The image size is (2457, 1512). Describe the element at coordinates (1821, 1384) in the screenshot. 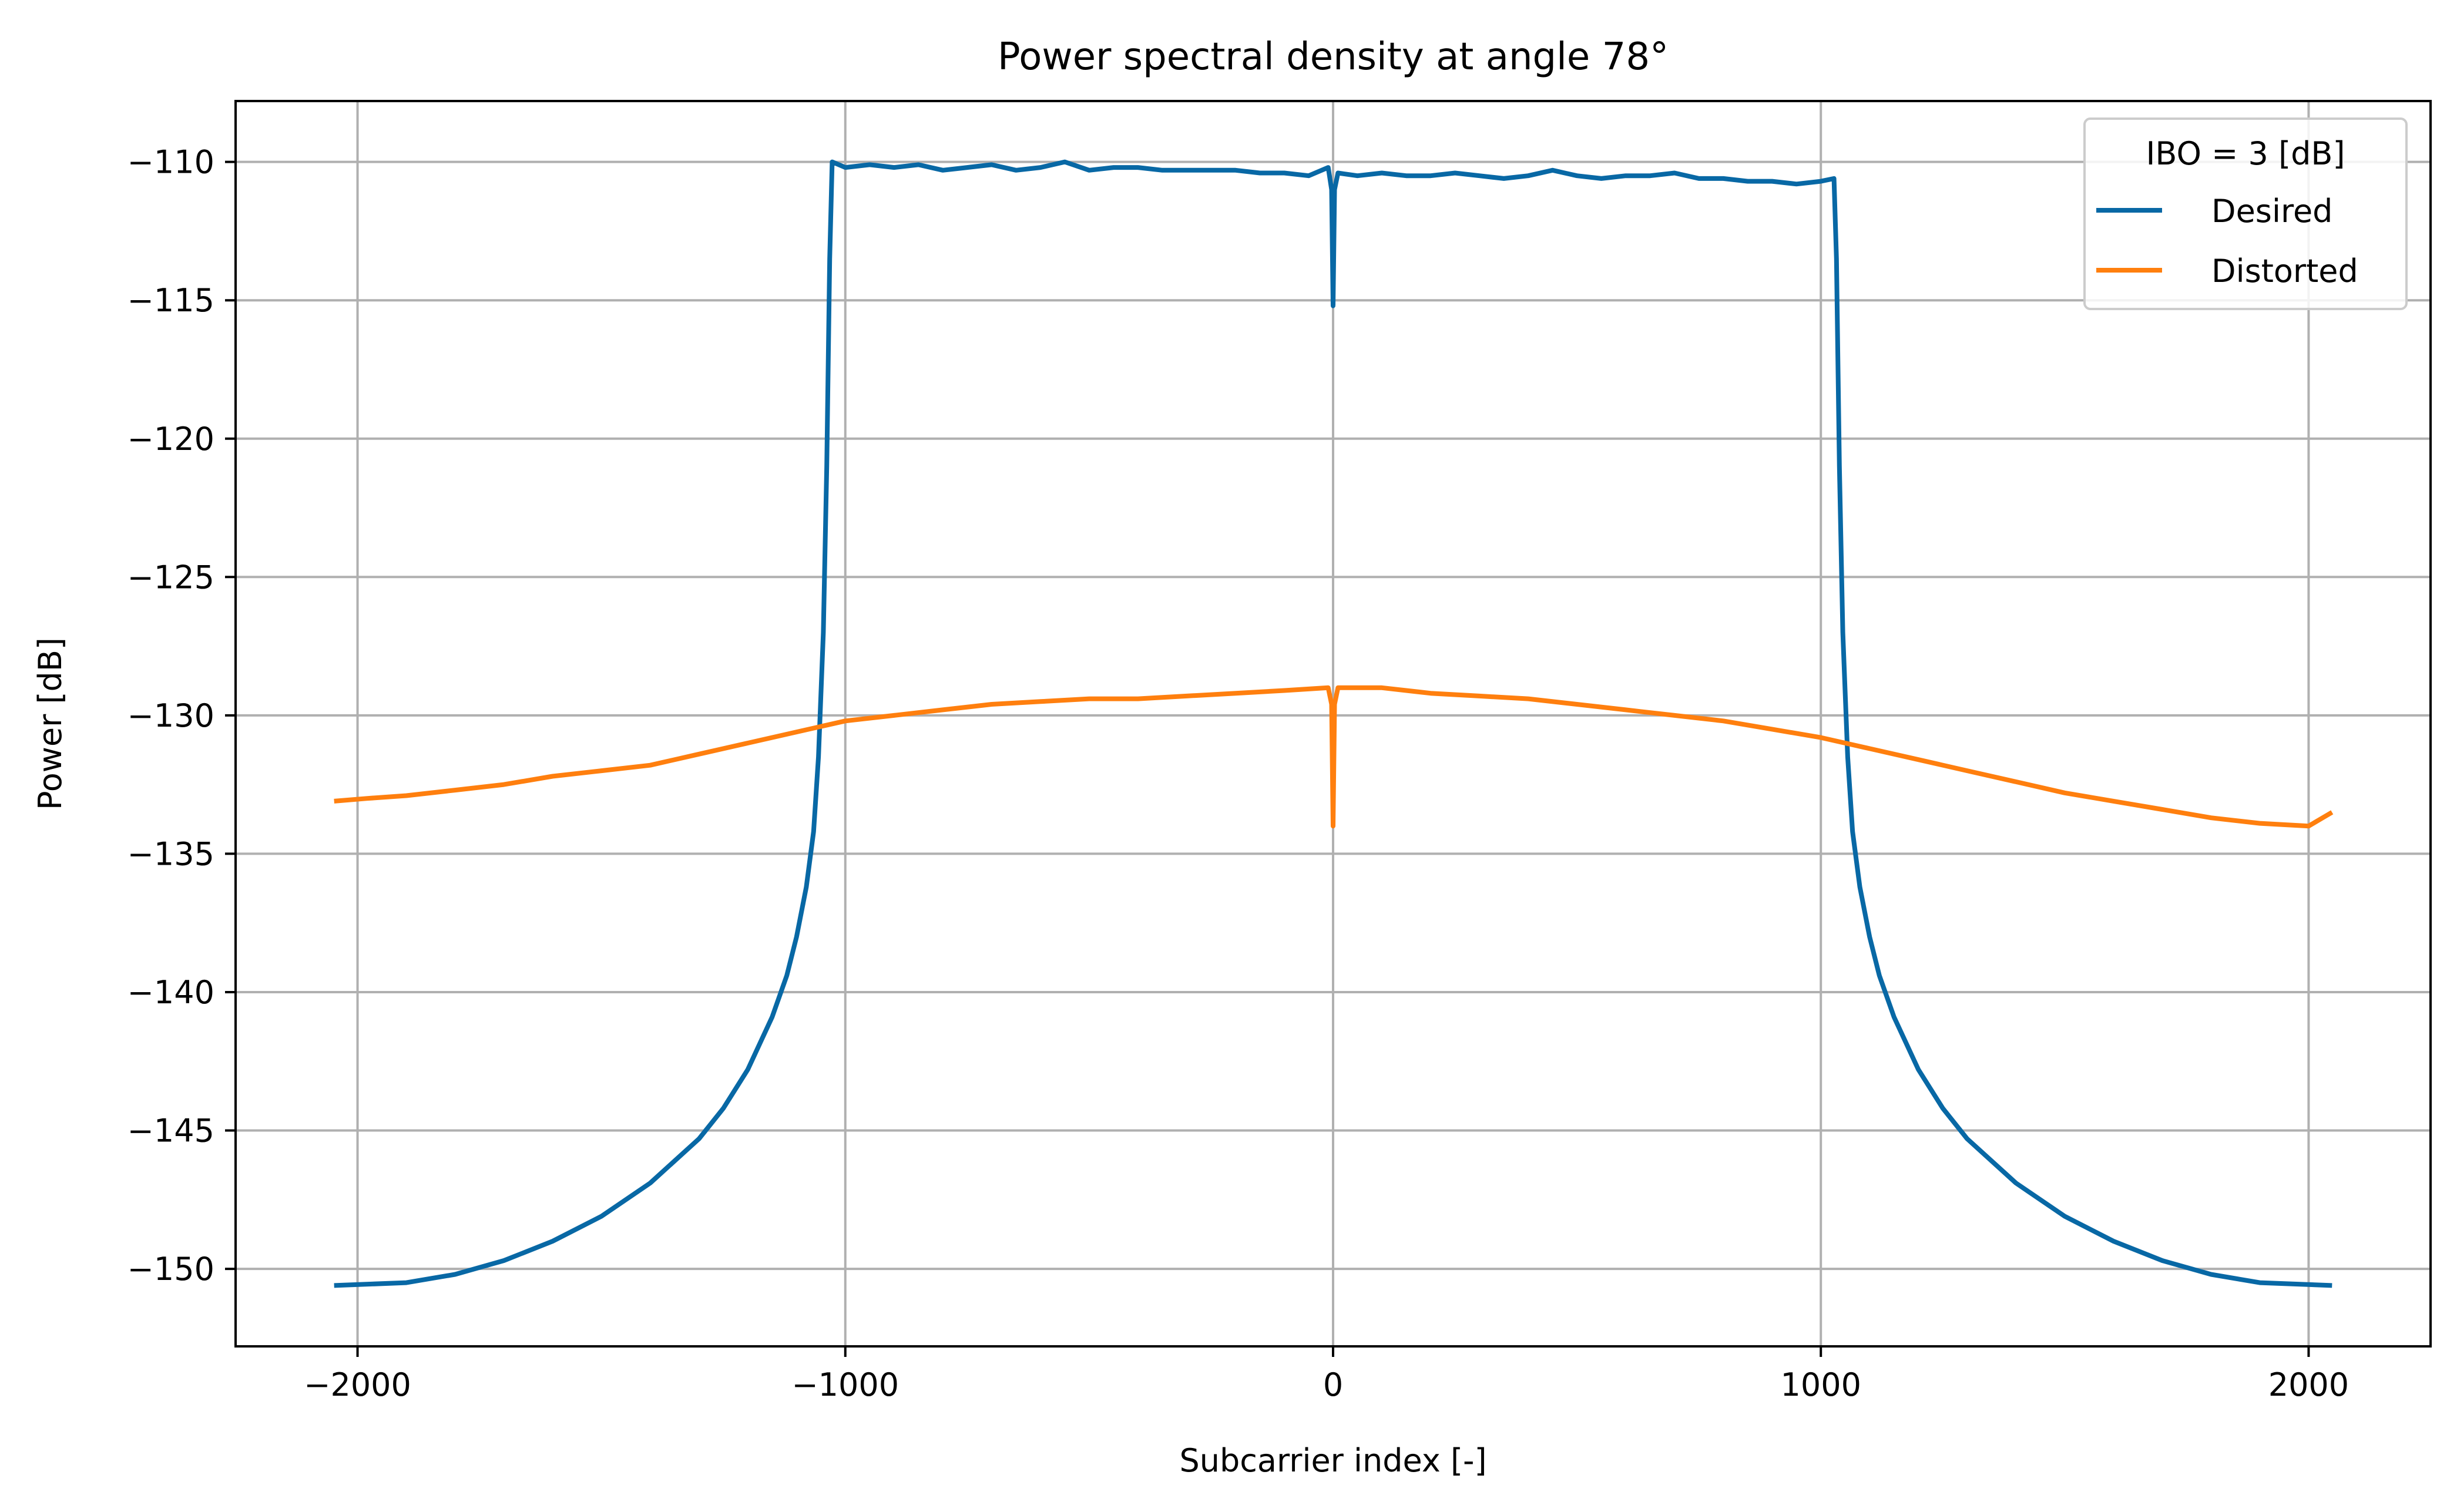

I see `x-tick-label: 1000` at that location.